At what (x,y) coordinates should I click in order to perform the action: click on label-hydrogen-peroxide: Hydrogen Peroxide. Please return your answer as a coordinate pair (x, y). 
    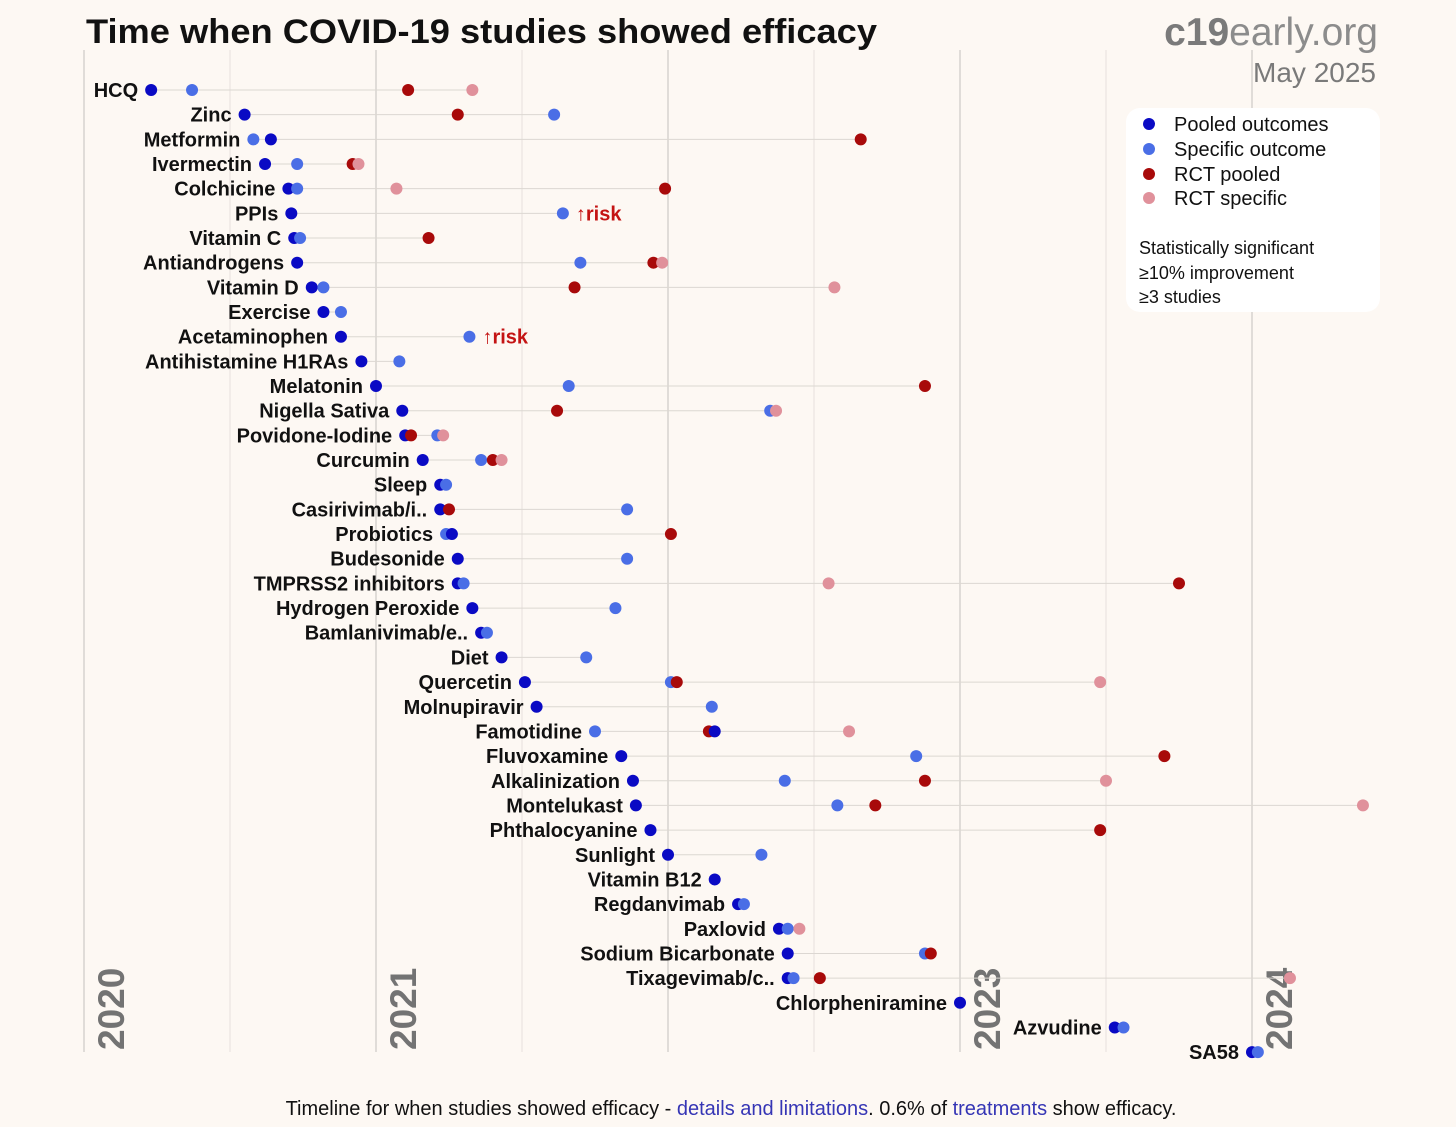
    Looking at the image, I should click on (367, 609).